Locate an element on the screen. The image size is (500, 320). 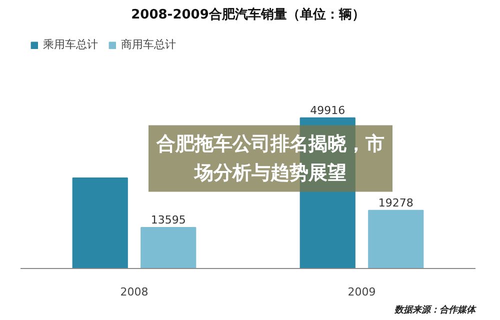
data-label: 13595 is located at coordinates (168, 219).